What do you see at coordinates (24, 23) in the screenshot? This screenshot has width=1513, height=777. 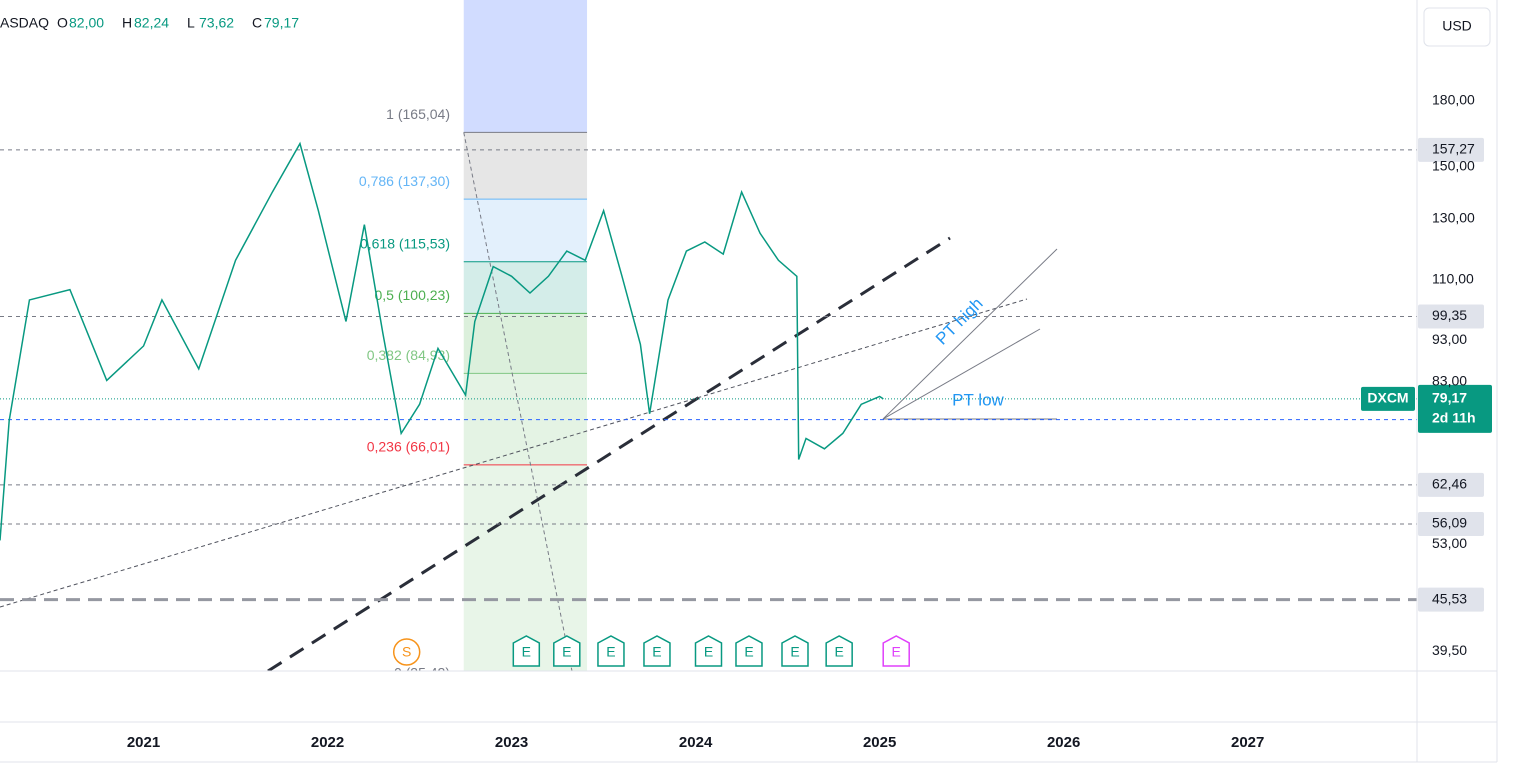 I see `legend-symbol: ASDAQ` at bounding box center [24, 23].